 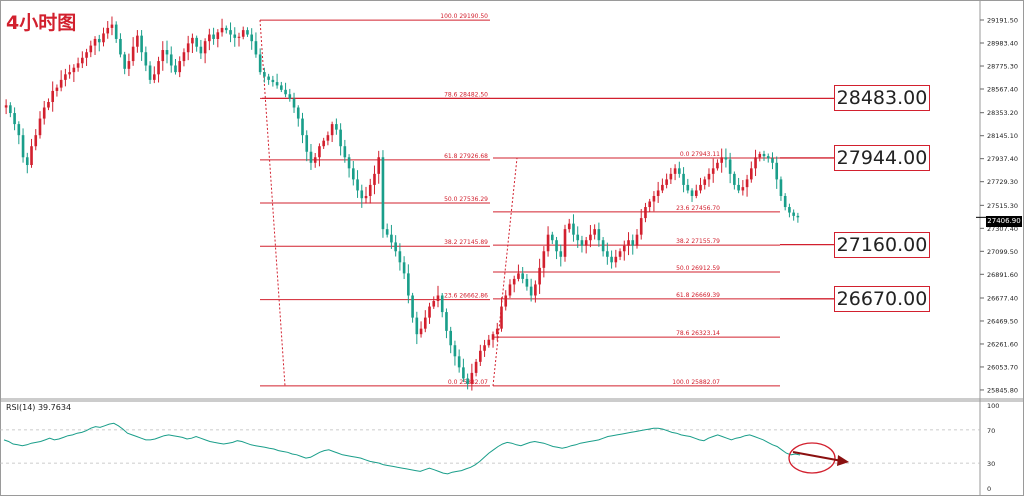 I want to click on level-box-3: 27160.00, so click(x=882, y=244).